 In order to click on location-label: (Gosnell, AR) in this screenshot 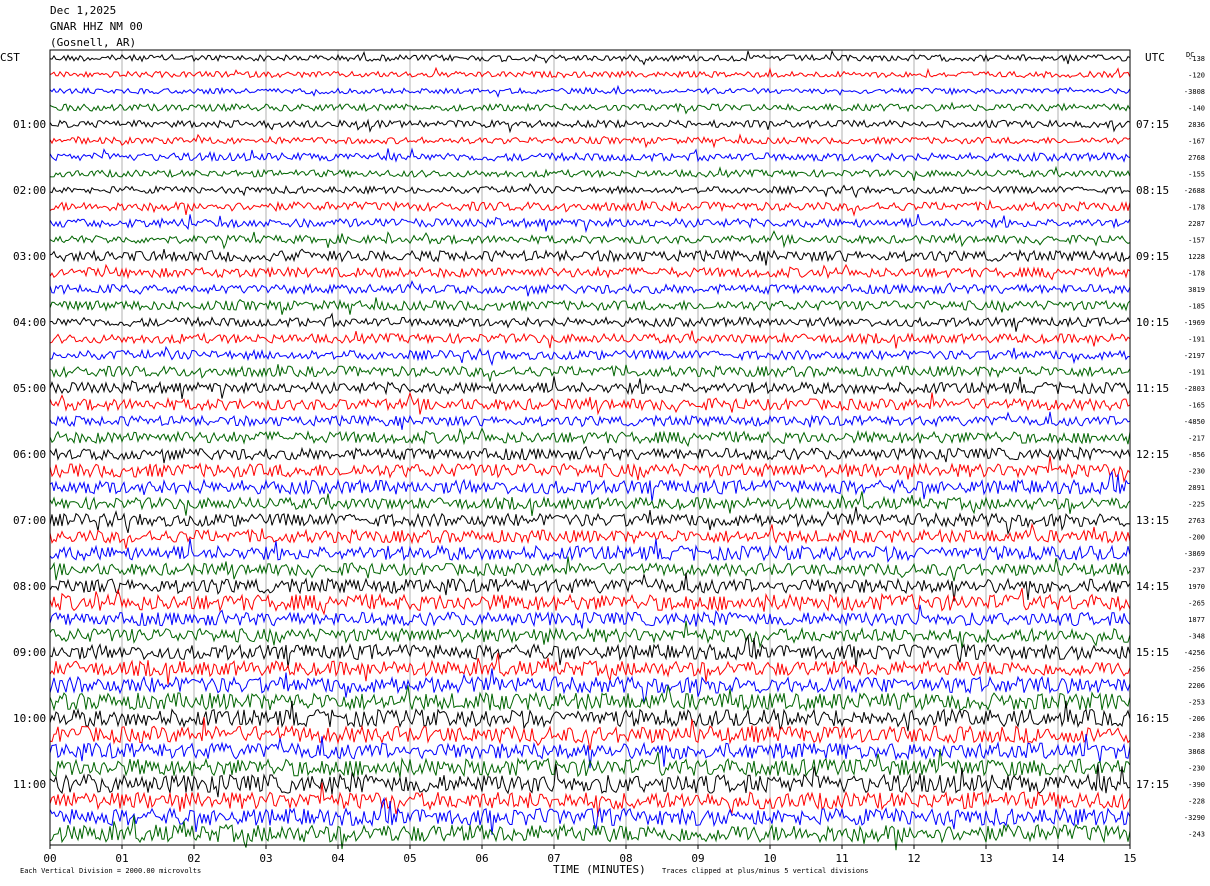, I will do `click(93, 42)`.